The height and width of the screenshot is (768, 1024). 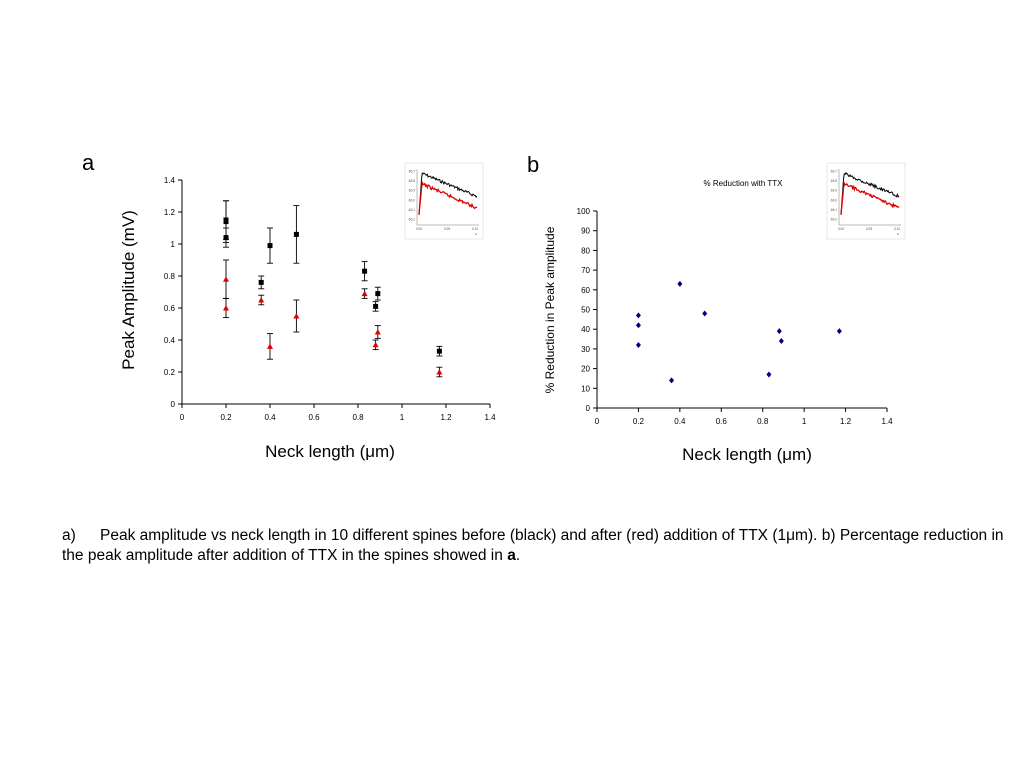 I want to click on y-tick-label: 0.8, so click(x=170, y=276).